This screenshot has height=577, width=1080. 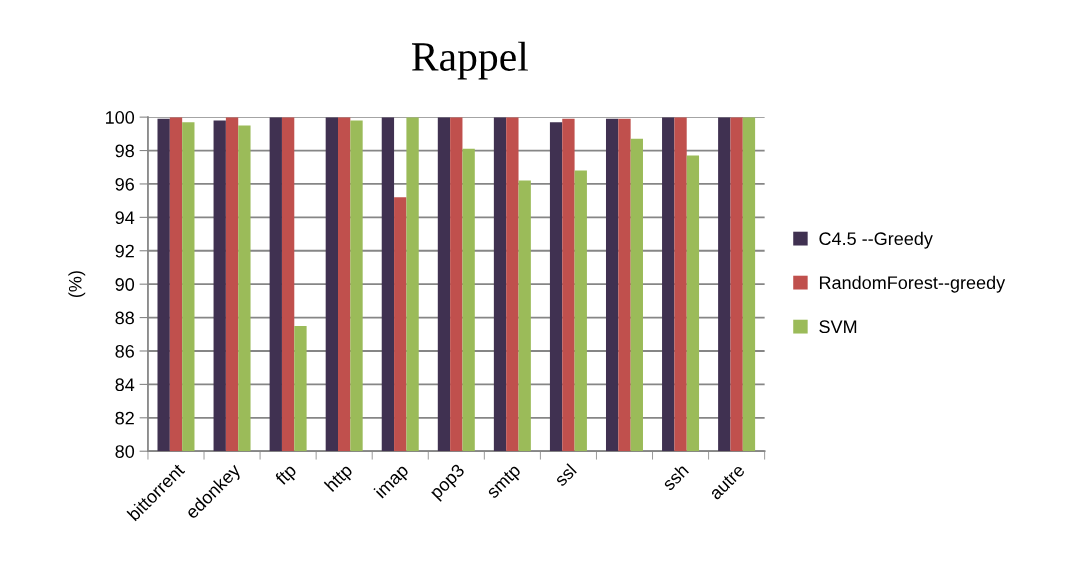 I want to click on chart-title: Rappel, so click(x=469, y=60).